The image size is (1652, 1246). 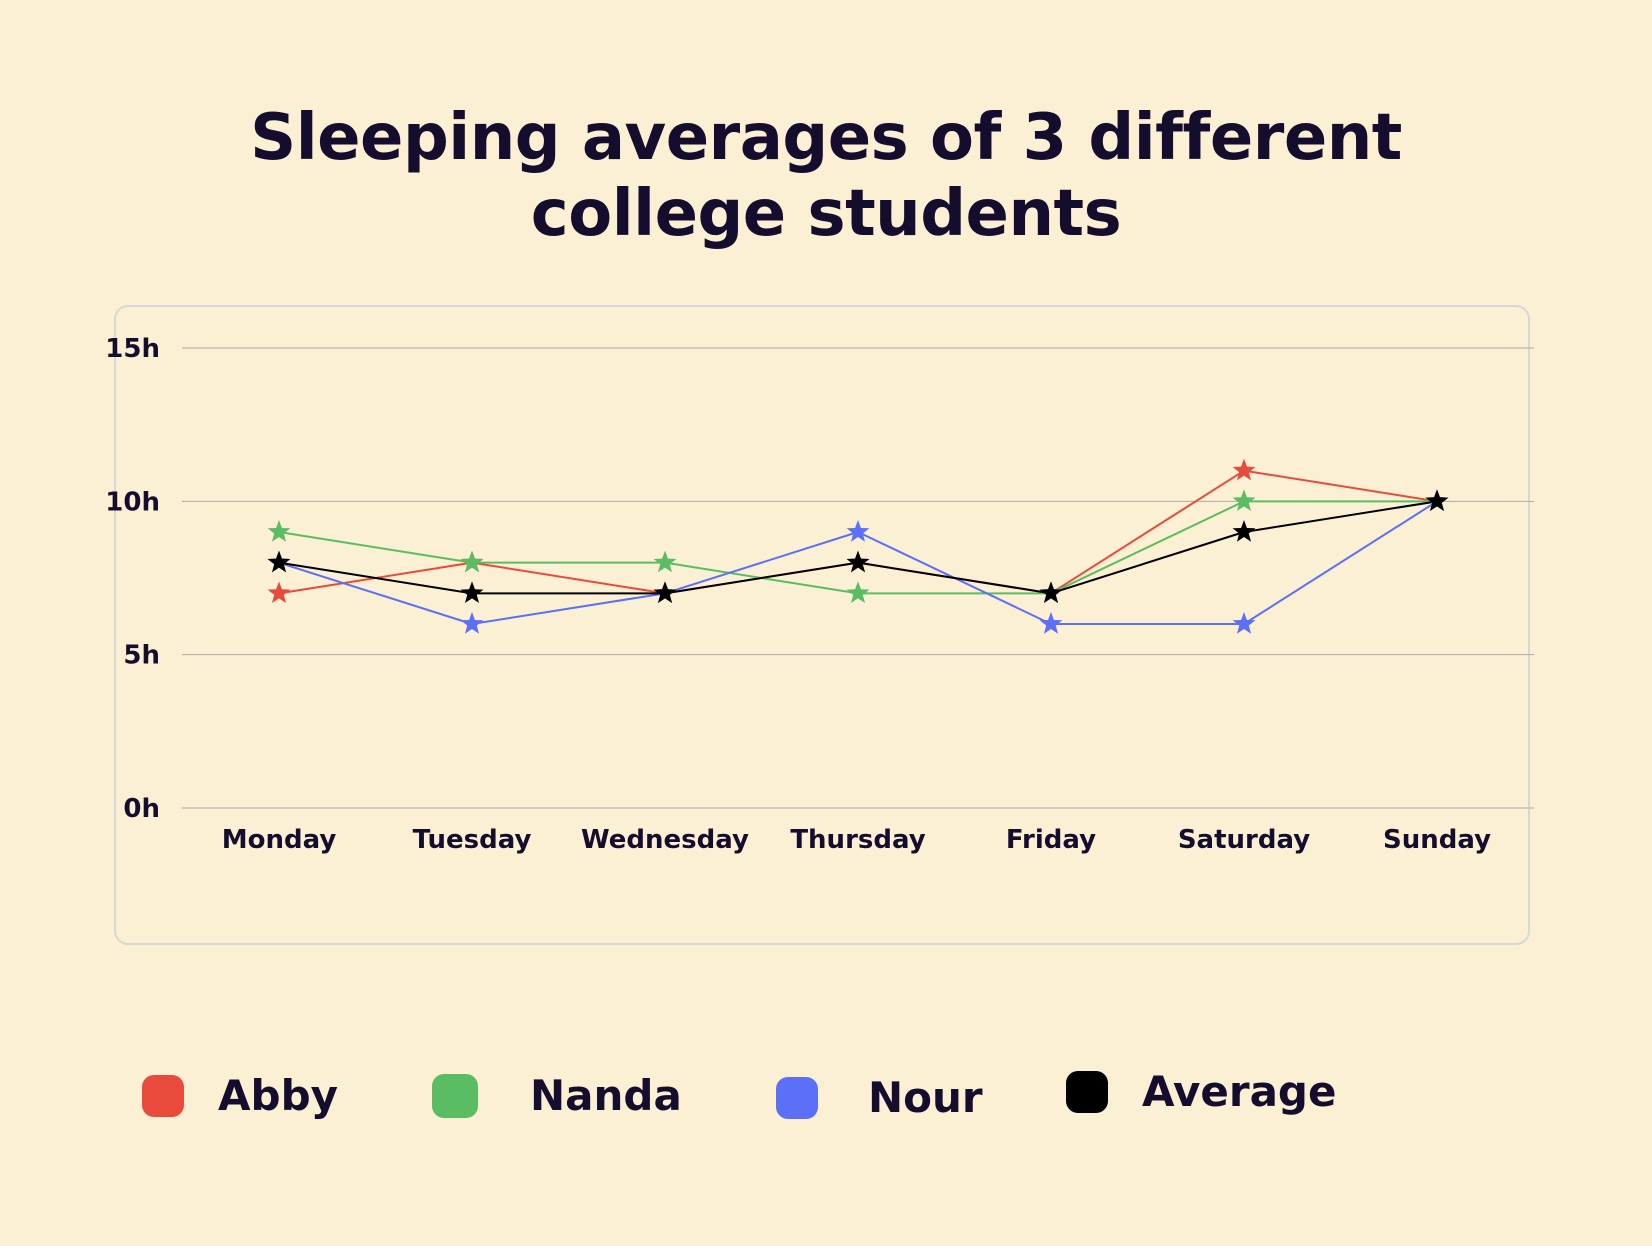 I want to click on legend-swatch-nour, so click(x=797, y=1097).